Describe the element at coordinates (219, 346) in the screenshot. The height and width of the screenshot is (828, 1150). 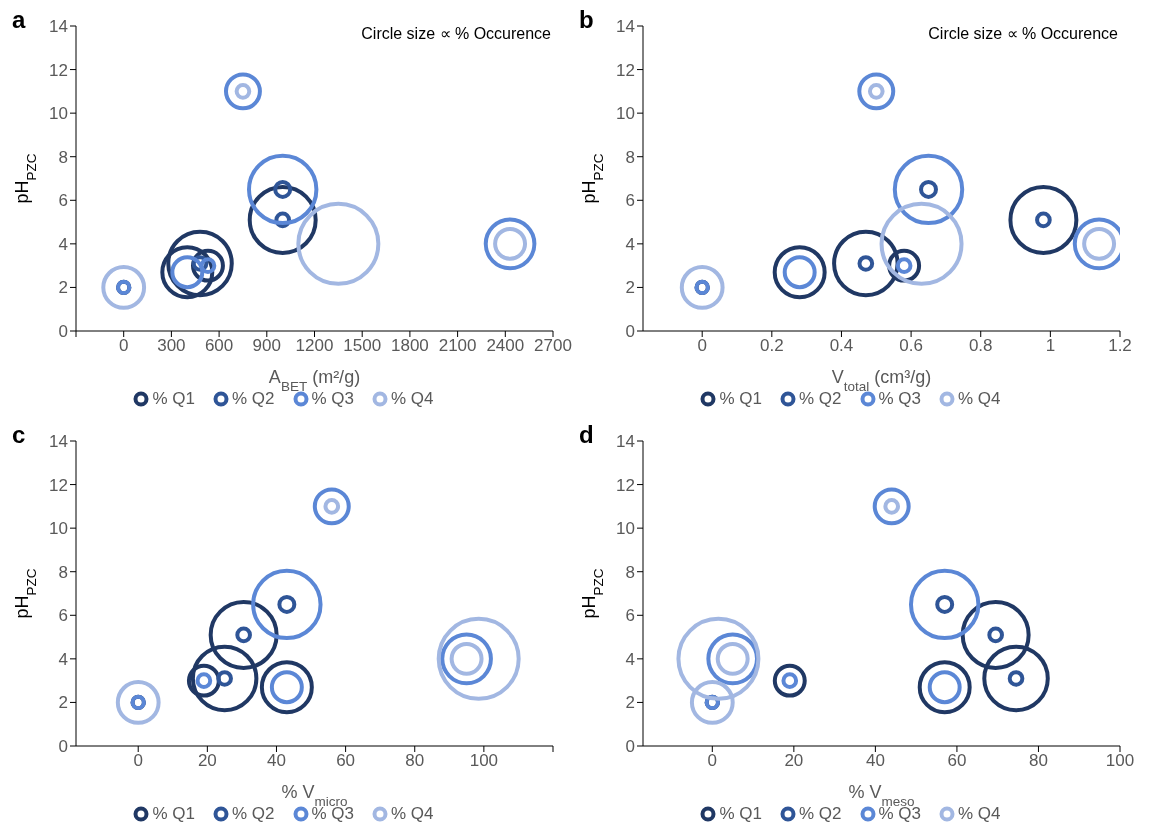
I see `x-tick-label: 600` at that location.